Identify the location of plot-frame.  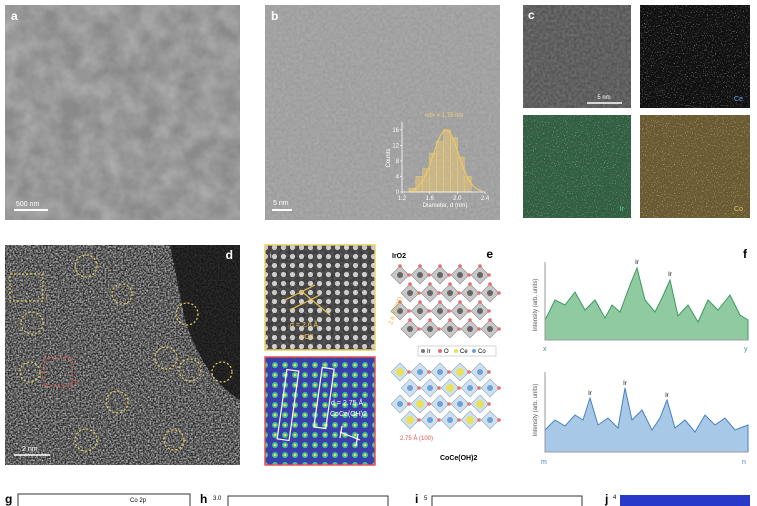
(308, 500).